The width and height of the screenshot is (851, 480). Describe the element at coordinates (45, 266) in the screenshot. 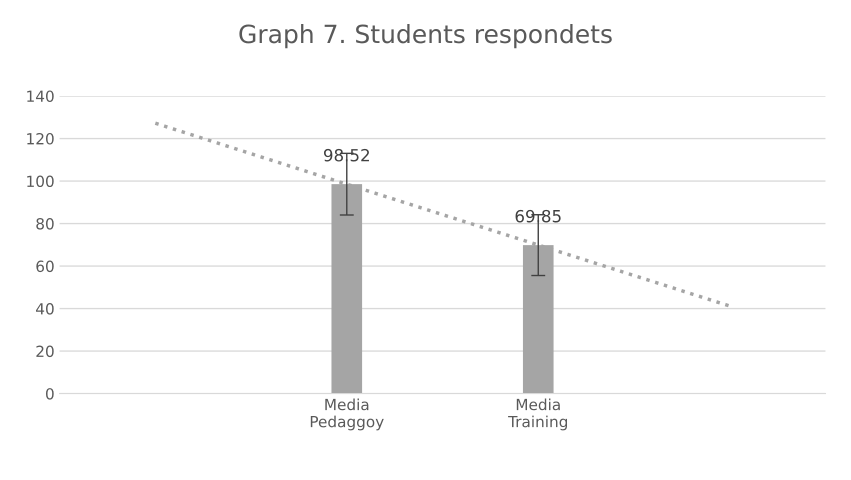

I see `y-tick-label: 60` at that location.